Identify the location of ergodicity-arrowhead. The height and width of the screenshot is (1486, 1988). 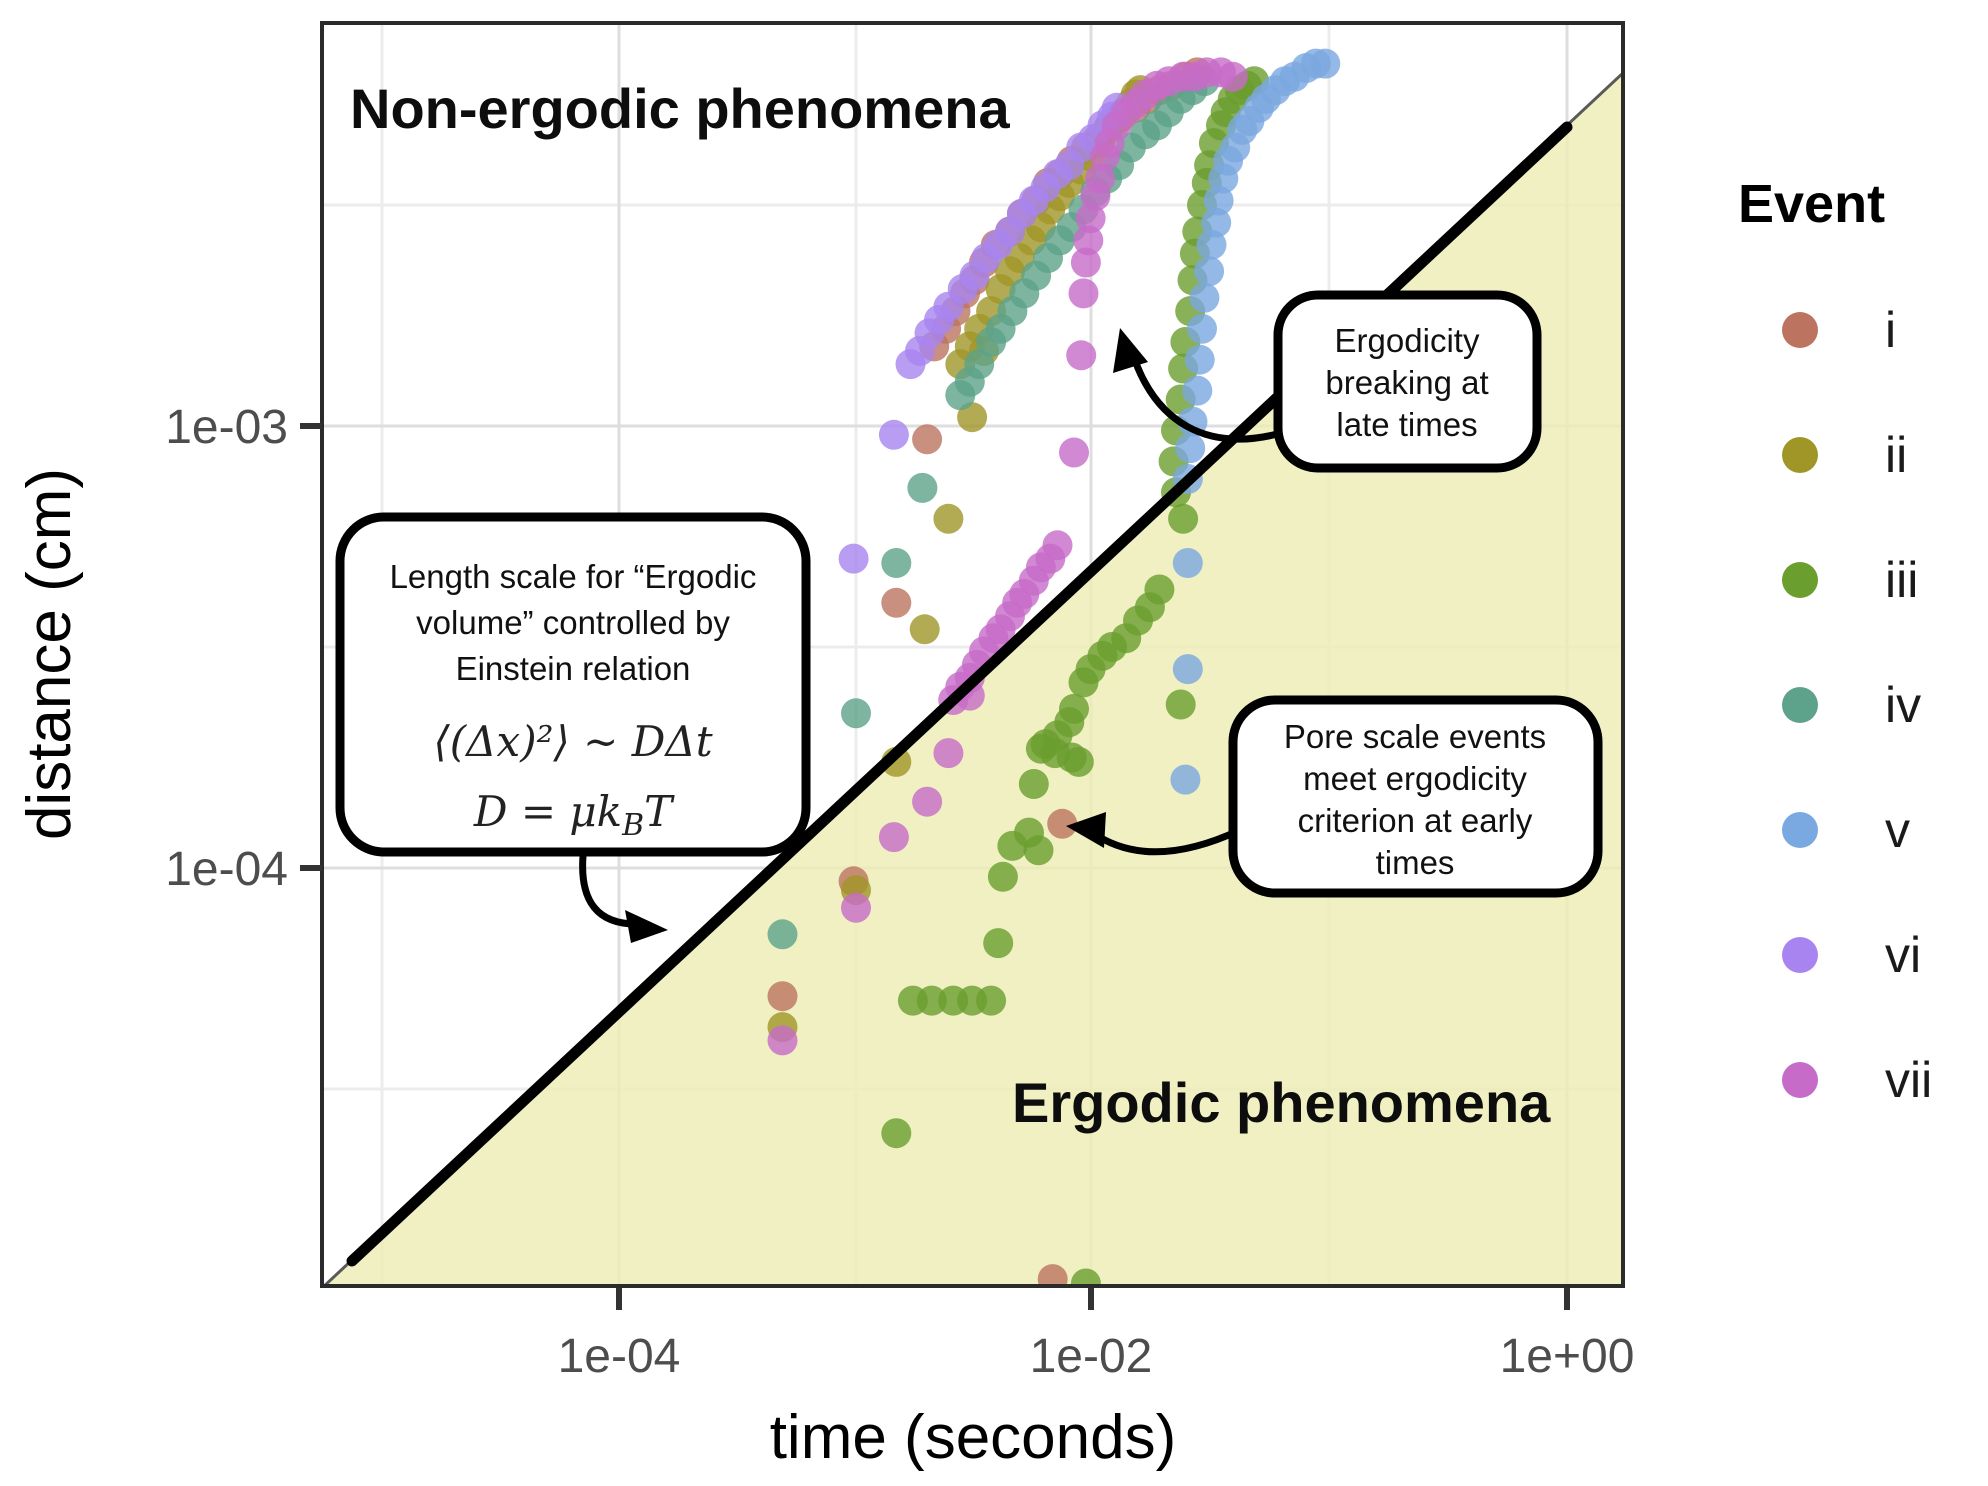
(1130, 350).